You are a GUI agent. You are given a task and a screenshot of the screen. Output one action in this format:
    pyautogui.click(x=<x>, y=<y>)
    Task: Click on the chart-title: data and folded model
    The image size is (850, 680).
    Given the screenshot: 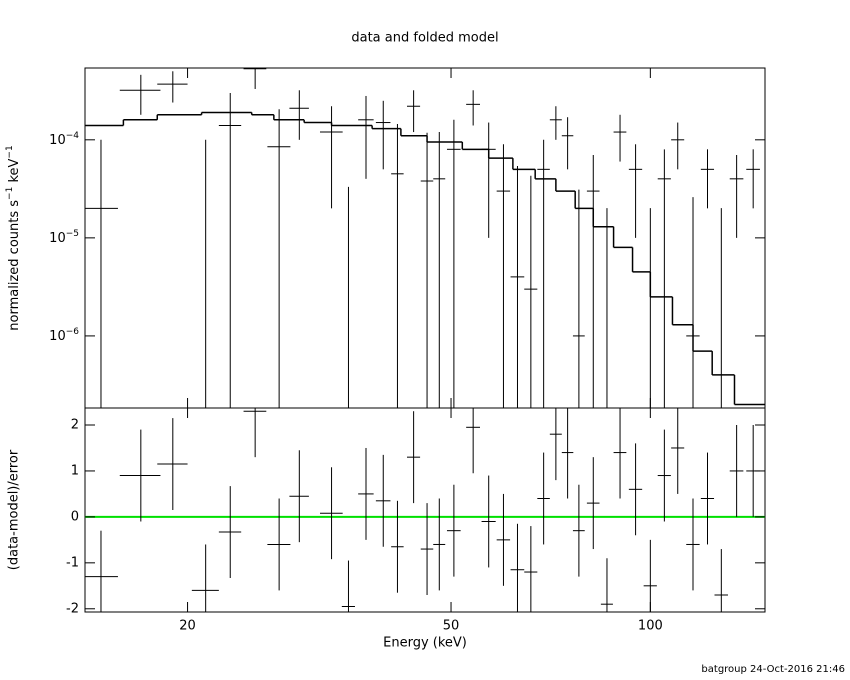 What is the action you would take?
    pyautogui.click(x=424, y=38)
    